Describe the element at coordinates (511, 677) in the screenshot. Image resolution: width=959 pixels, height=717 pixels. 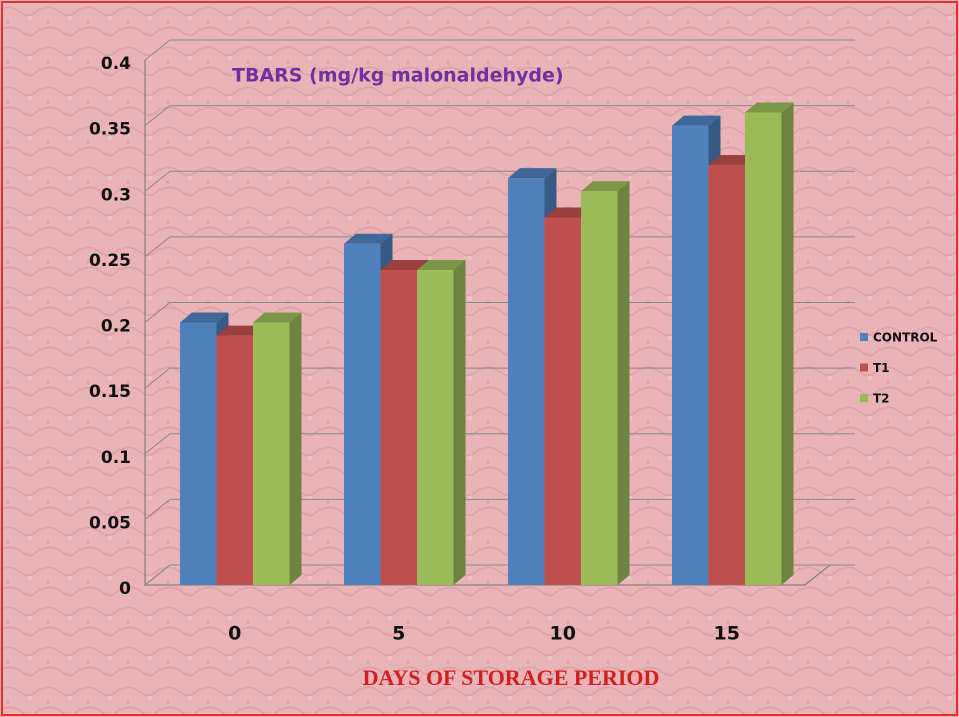
I see `x-axis-title: DAYS OF STORAGE PERIOD` at that location.